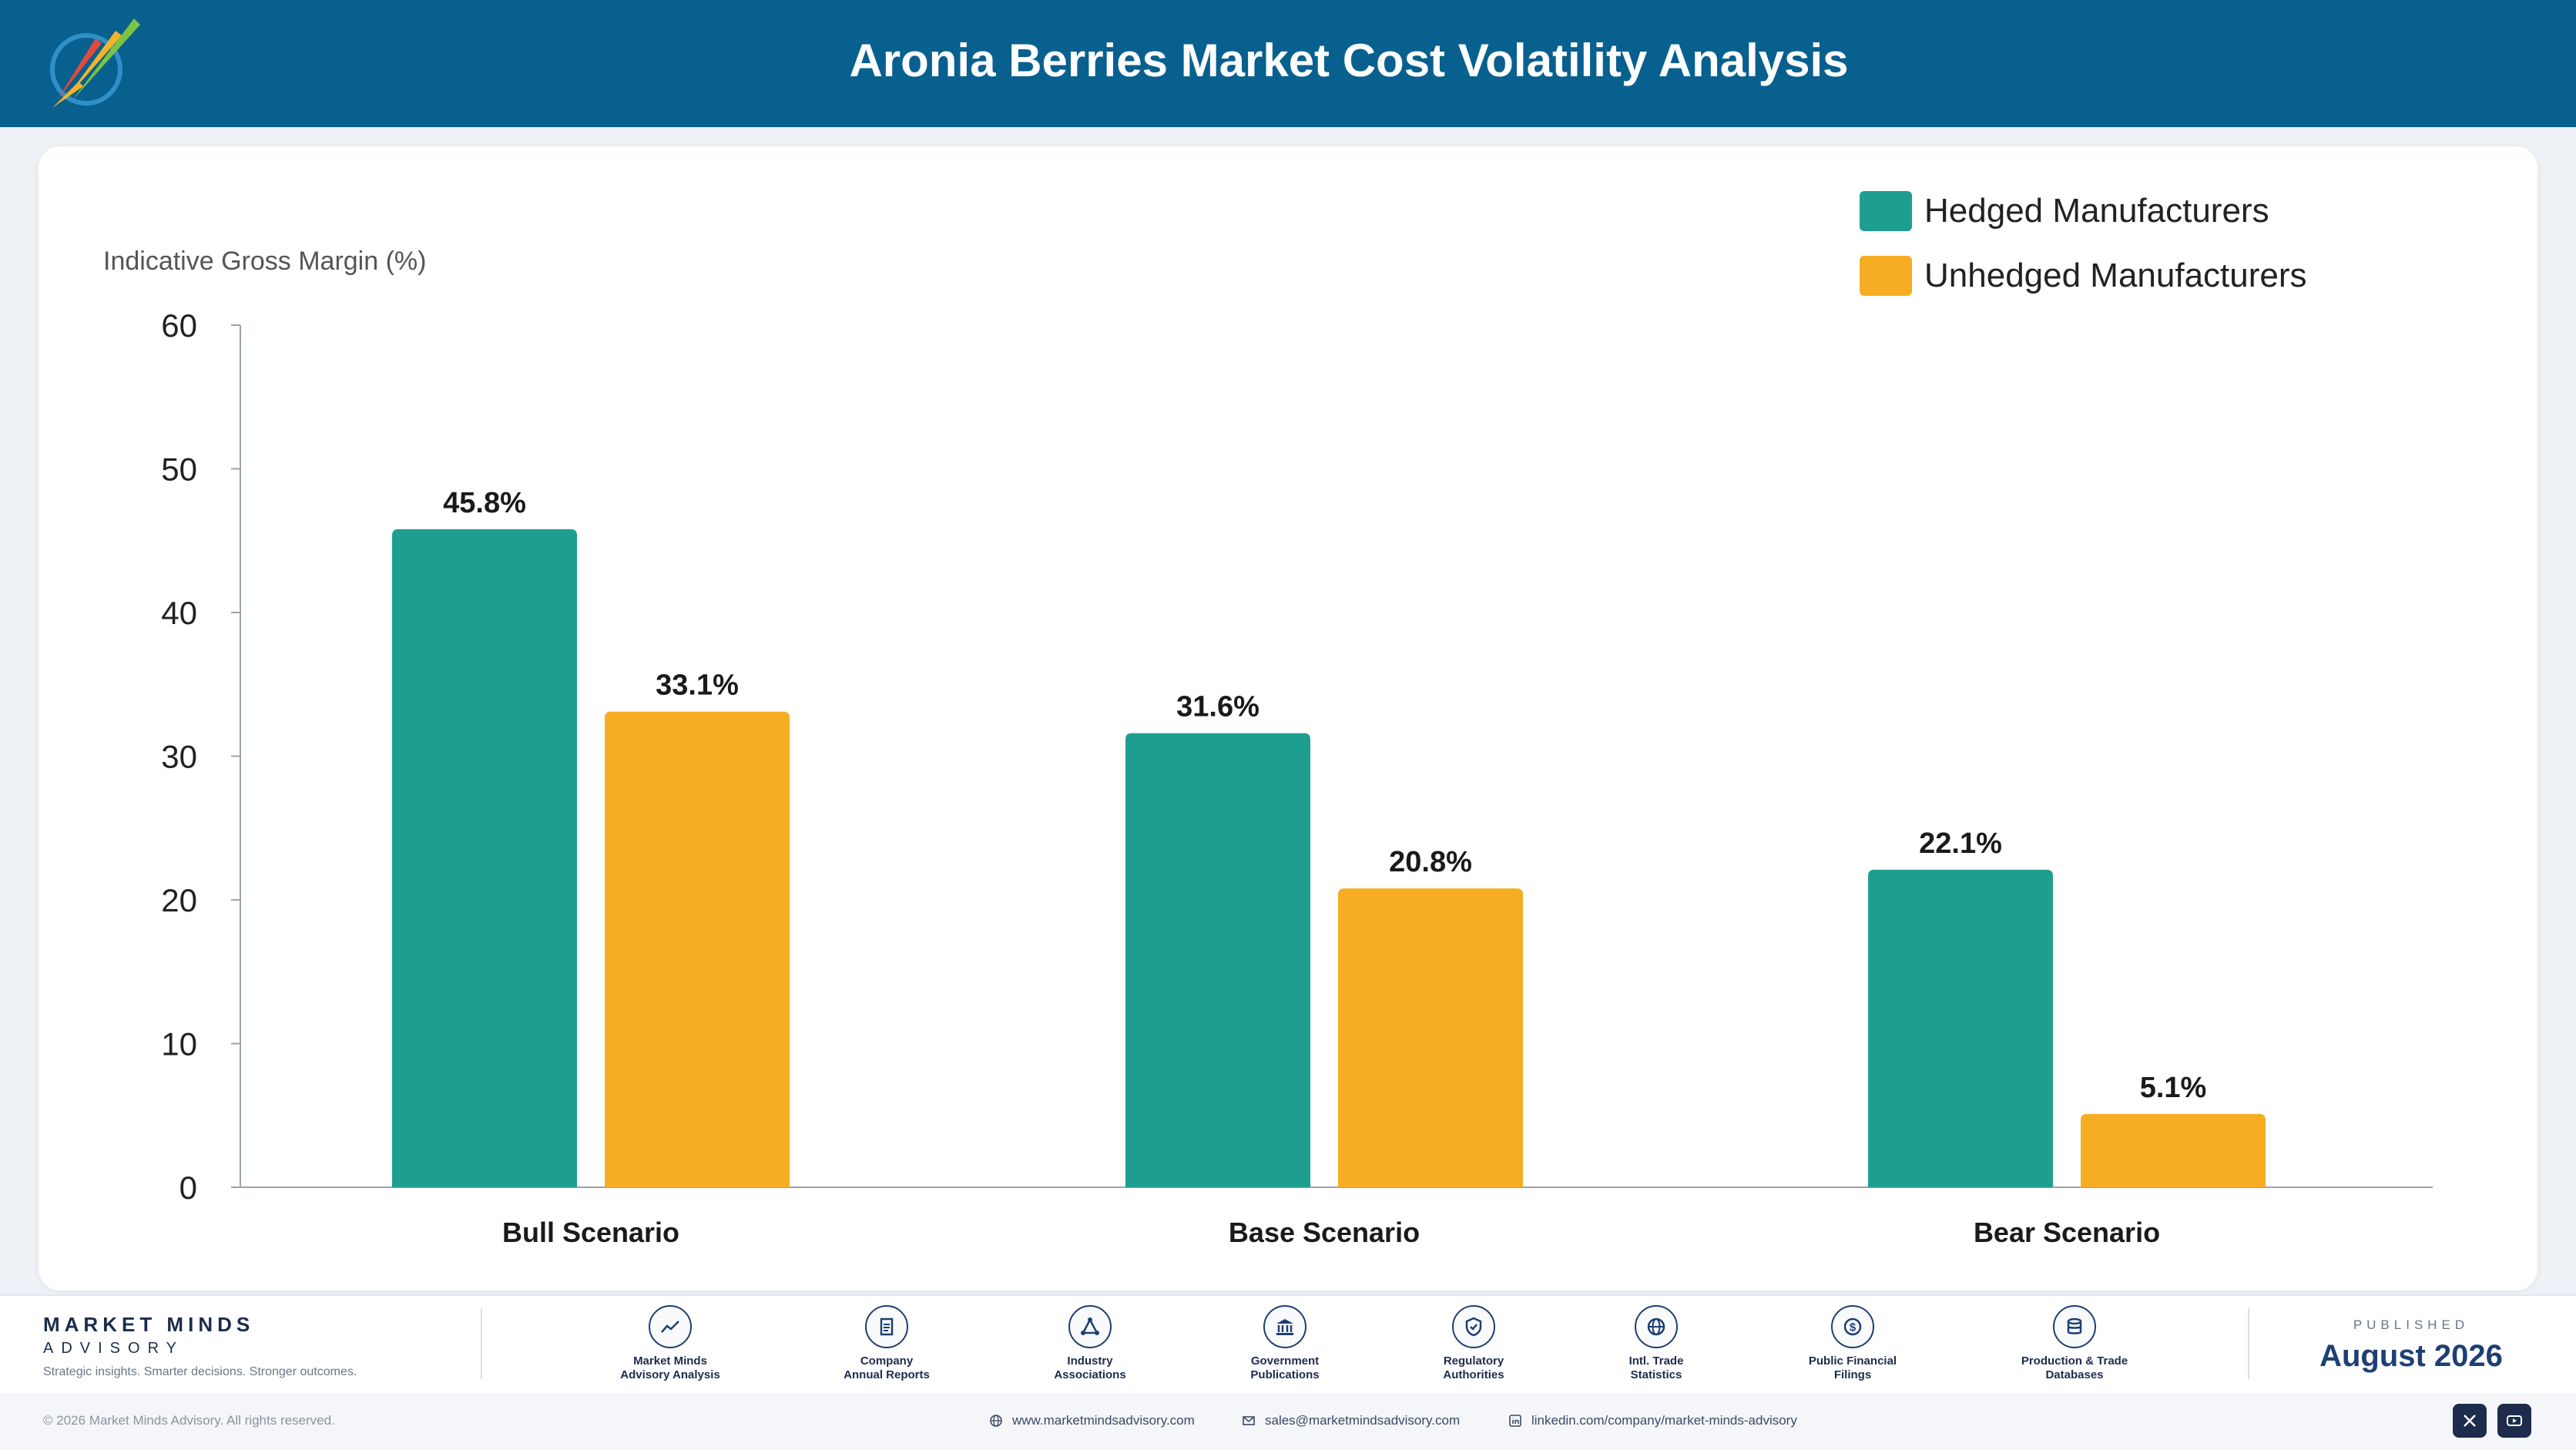  I want to click on x-social-button, so click(2470, 1421).